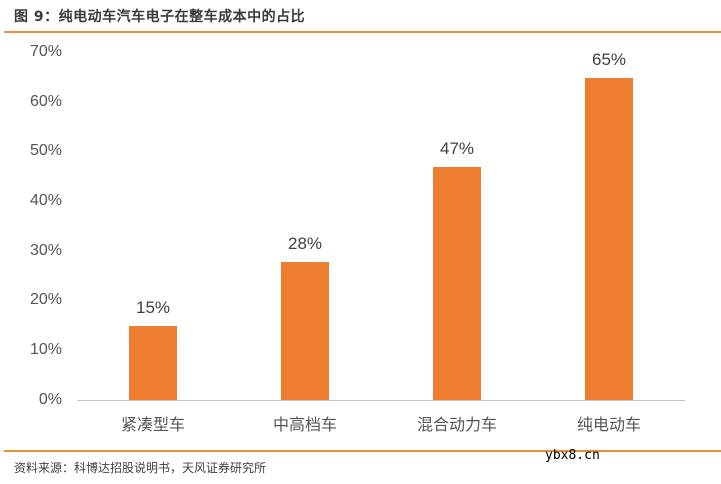 This screenshot has width=721, height=484. Describe the element at coordinates (45, 250) in the screenshot. I see `y-tick: 30%` at that location.